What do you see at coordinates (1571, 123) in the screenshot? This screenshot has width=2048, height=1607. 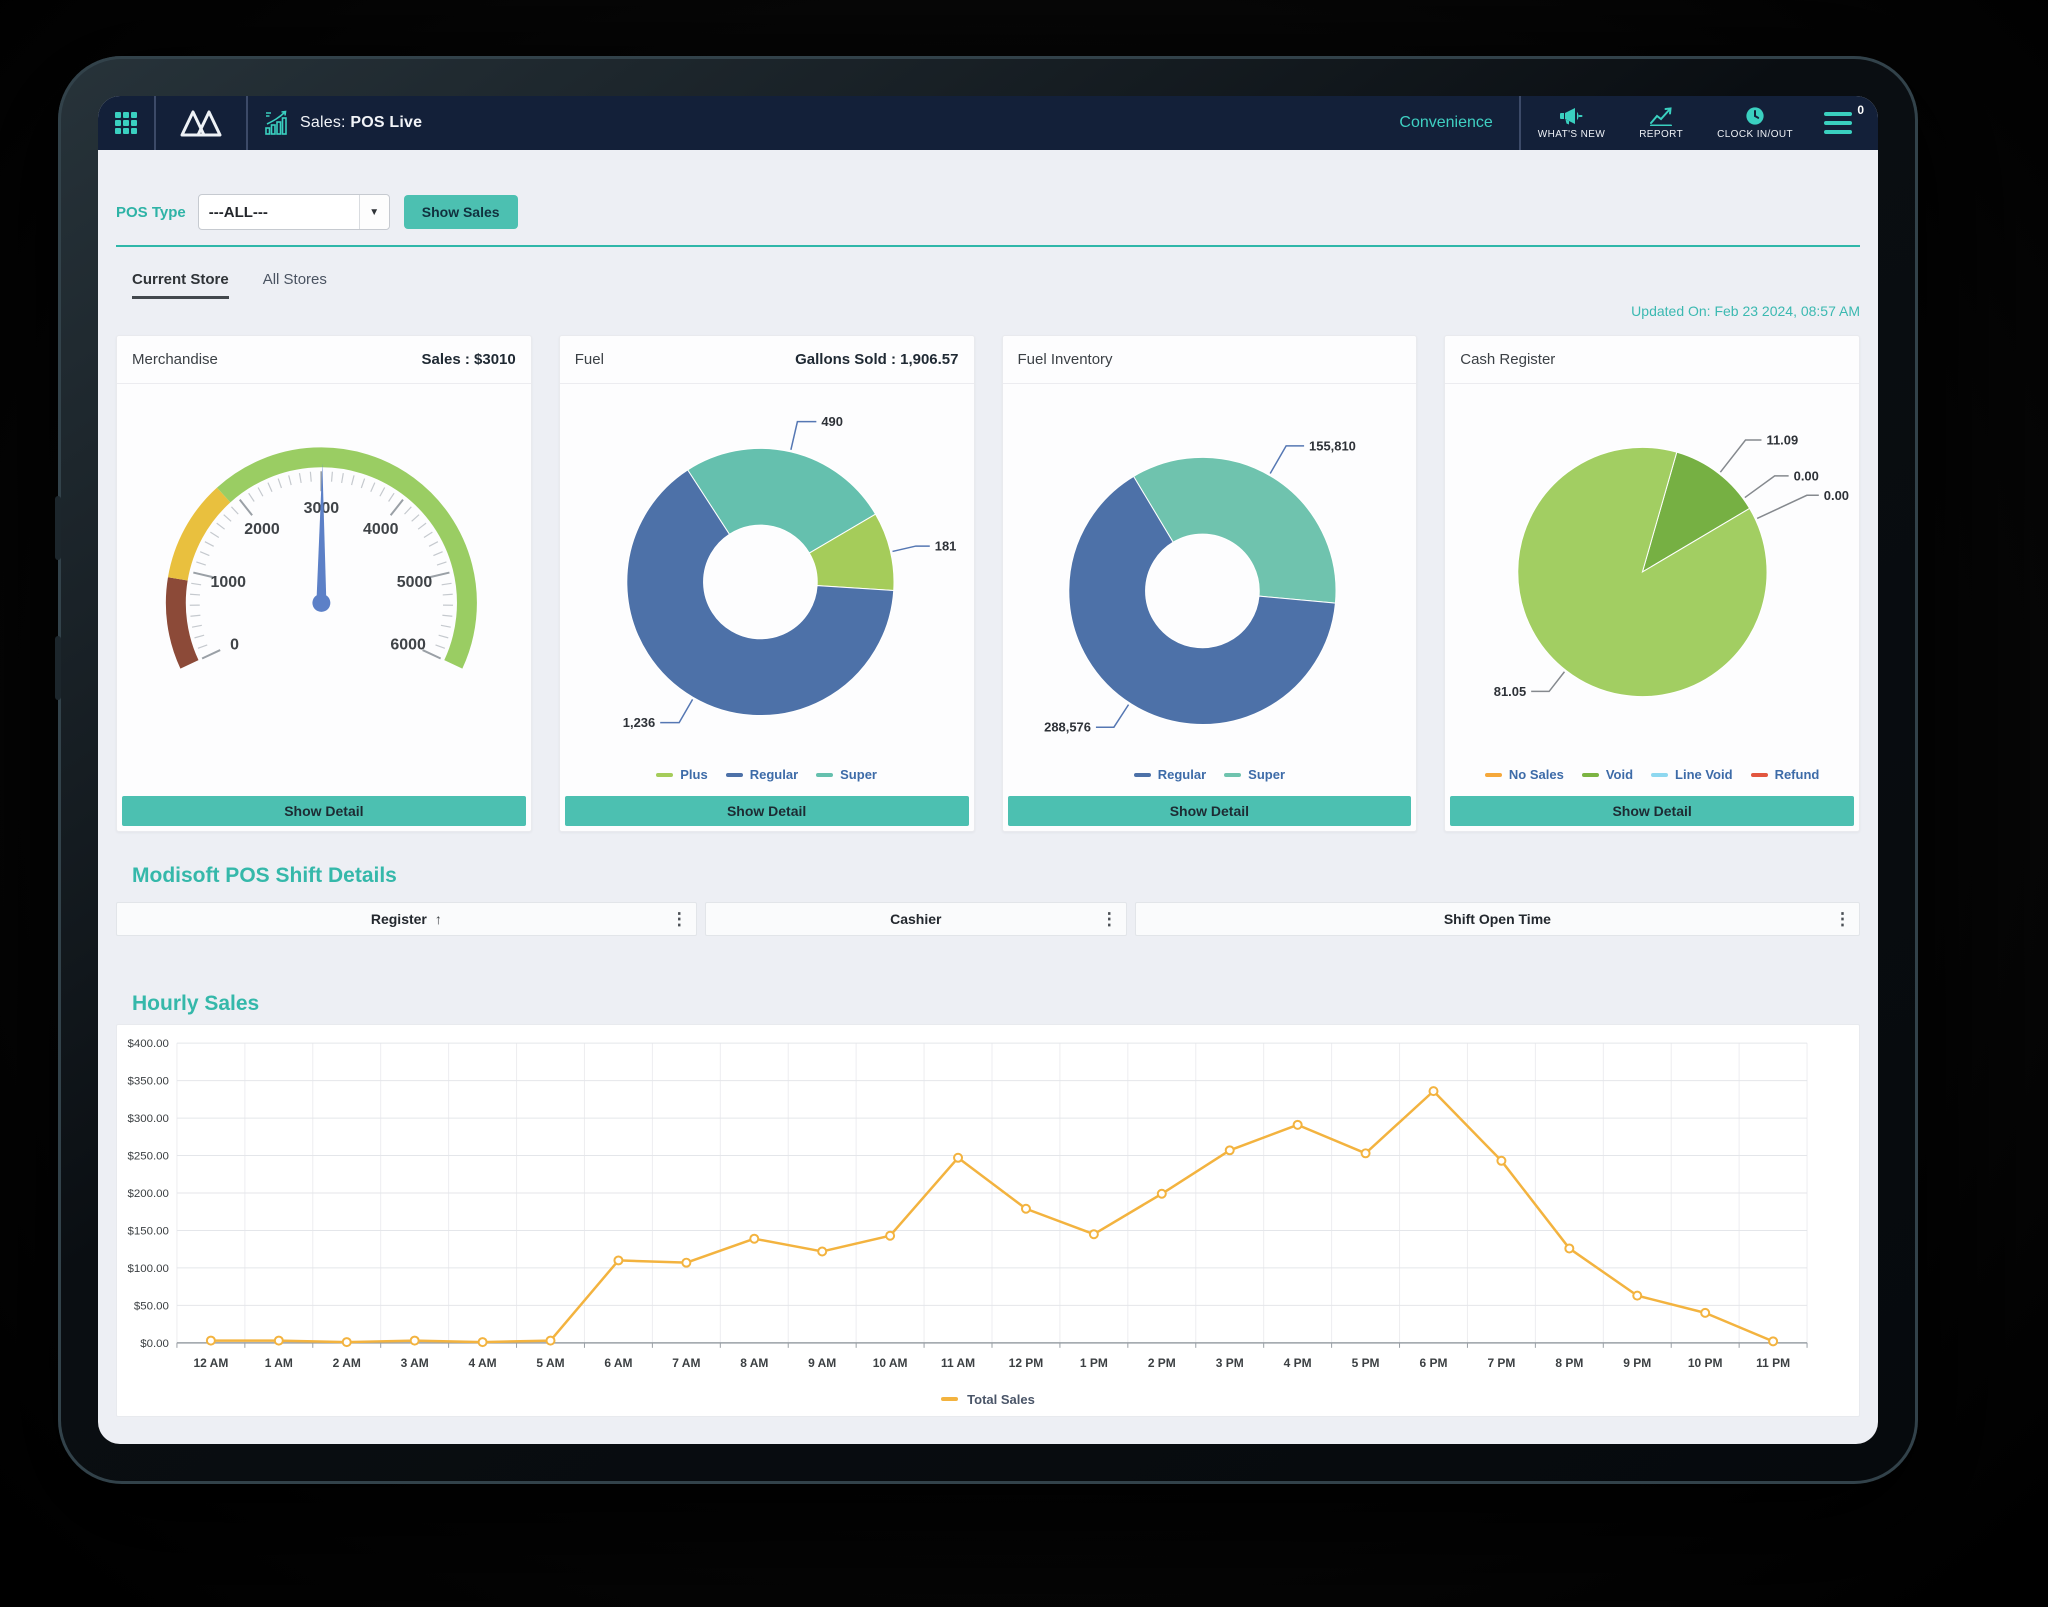 I see `whats-new-button: WHAT'S NEW` at bounding box center [1571, 123].